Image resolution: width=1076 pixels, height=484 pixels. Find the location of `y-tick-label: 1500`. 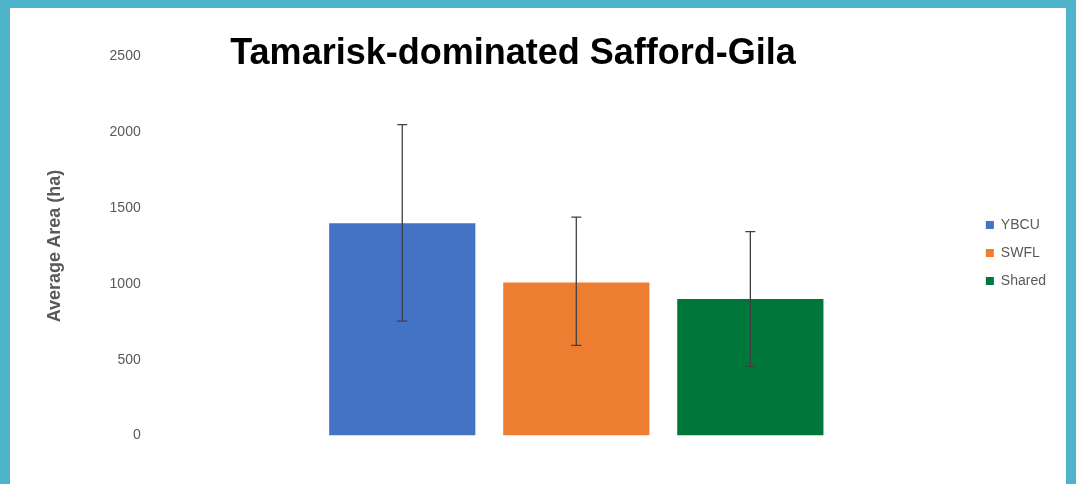

y-tick-label: 1500 is located at coordinates (125, 206).